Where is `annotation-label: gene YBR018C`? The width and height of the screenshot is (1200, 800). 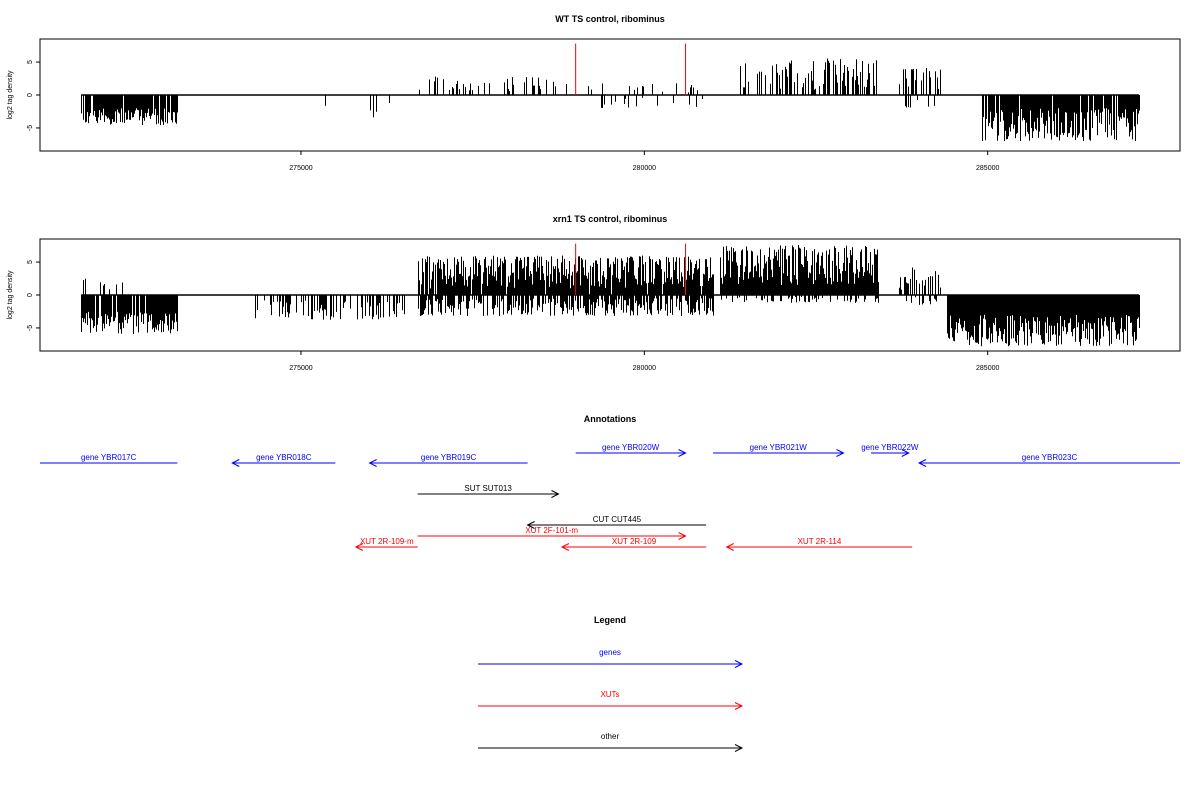
annotation-label: gene YBR018C is located at coordinates (284, 457).